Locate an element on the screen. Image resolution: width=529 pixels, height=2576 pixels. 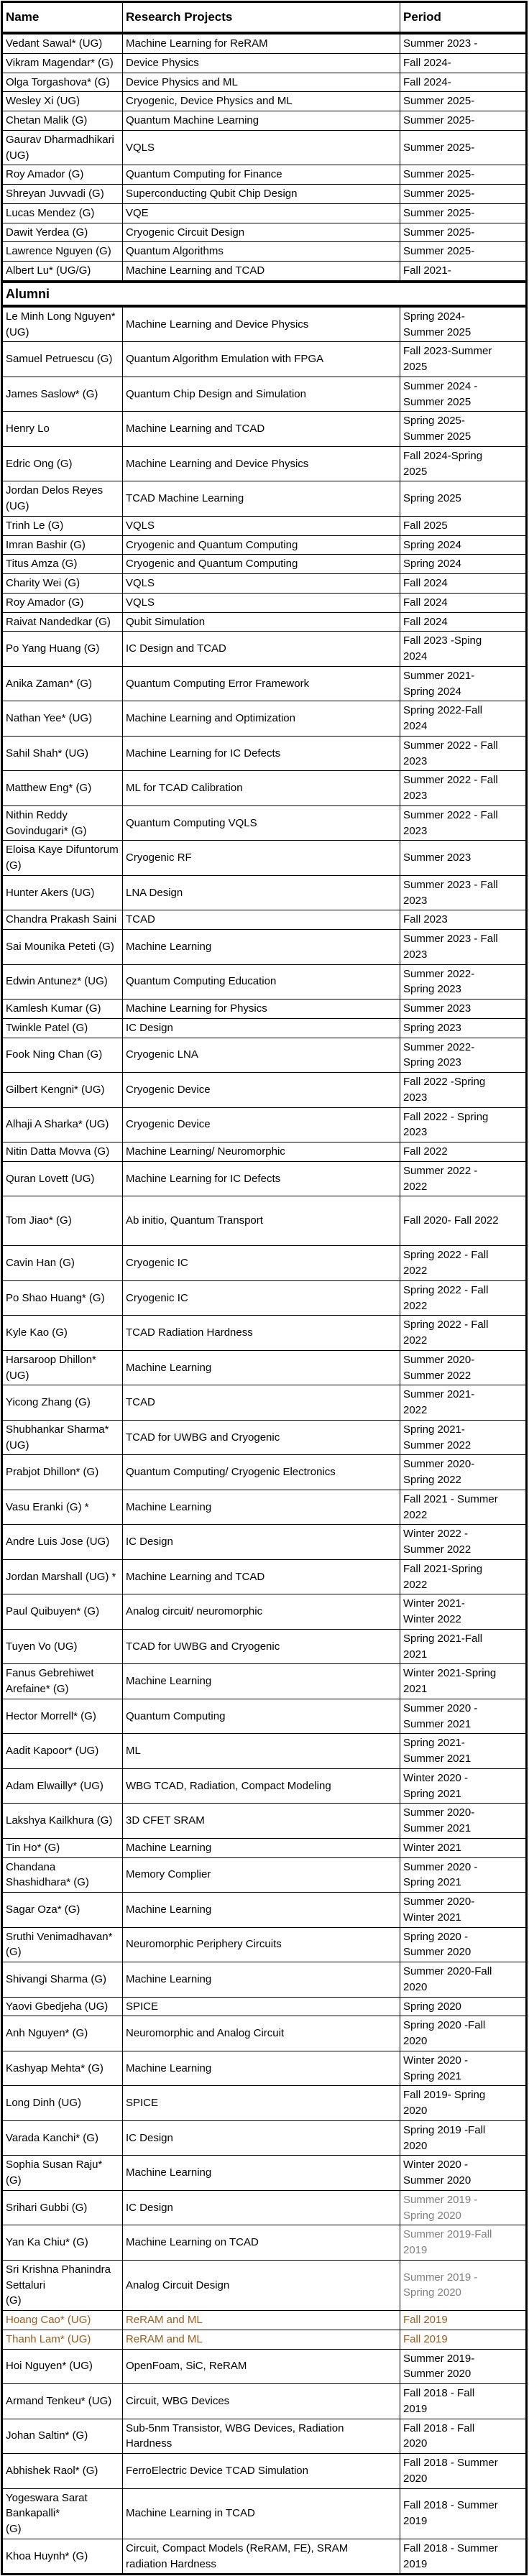
name-cell: Shivangi Sharma (G) is located at coordinates (62, 1980).